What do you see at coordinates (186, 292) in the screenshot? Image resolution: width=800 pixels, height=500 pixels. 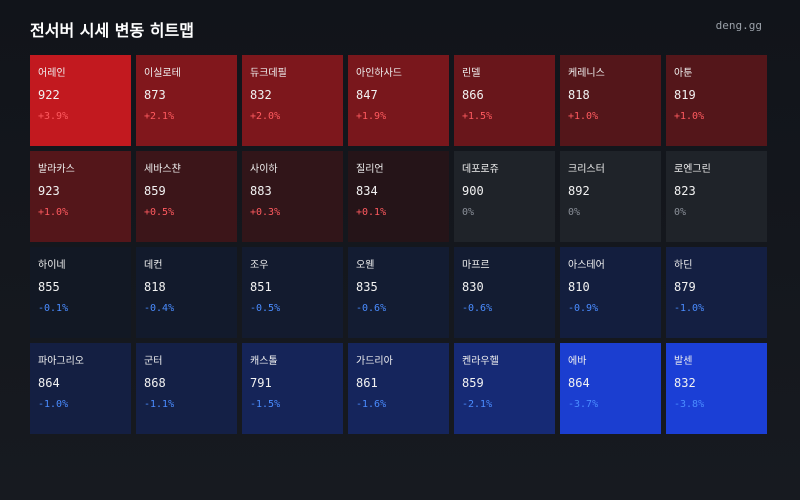 I see `server-tile: 데컨 818 -0.4%` at bounding box center [186, 292].